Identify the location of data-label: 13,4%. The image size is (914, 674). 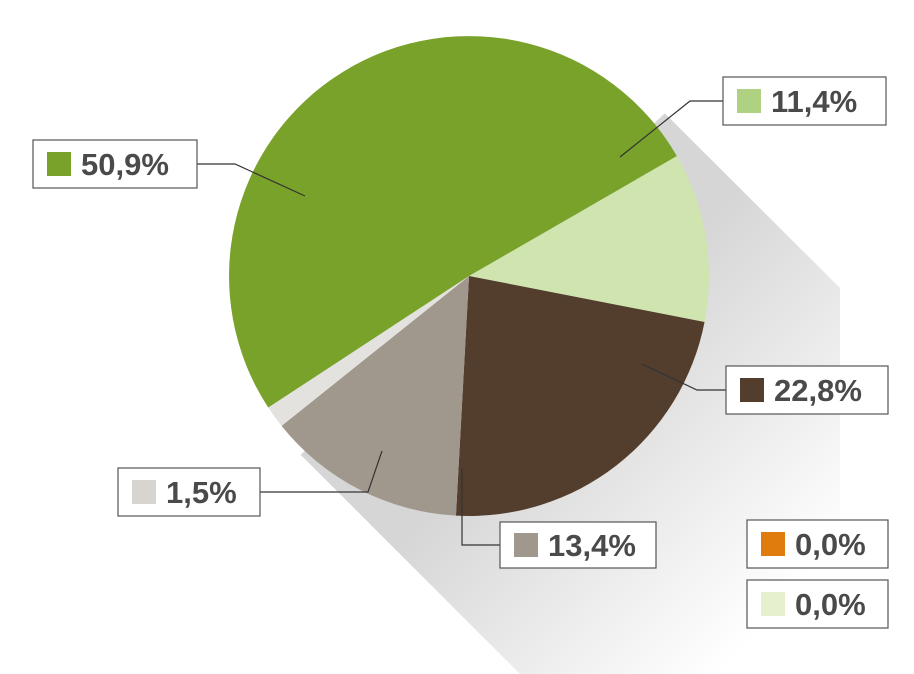
(578, 545).